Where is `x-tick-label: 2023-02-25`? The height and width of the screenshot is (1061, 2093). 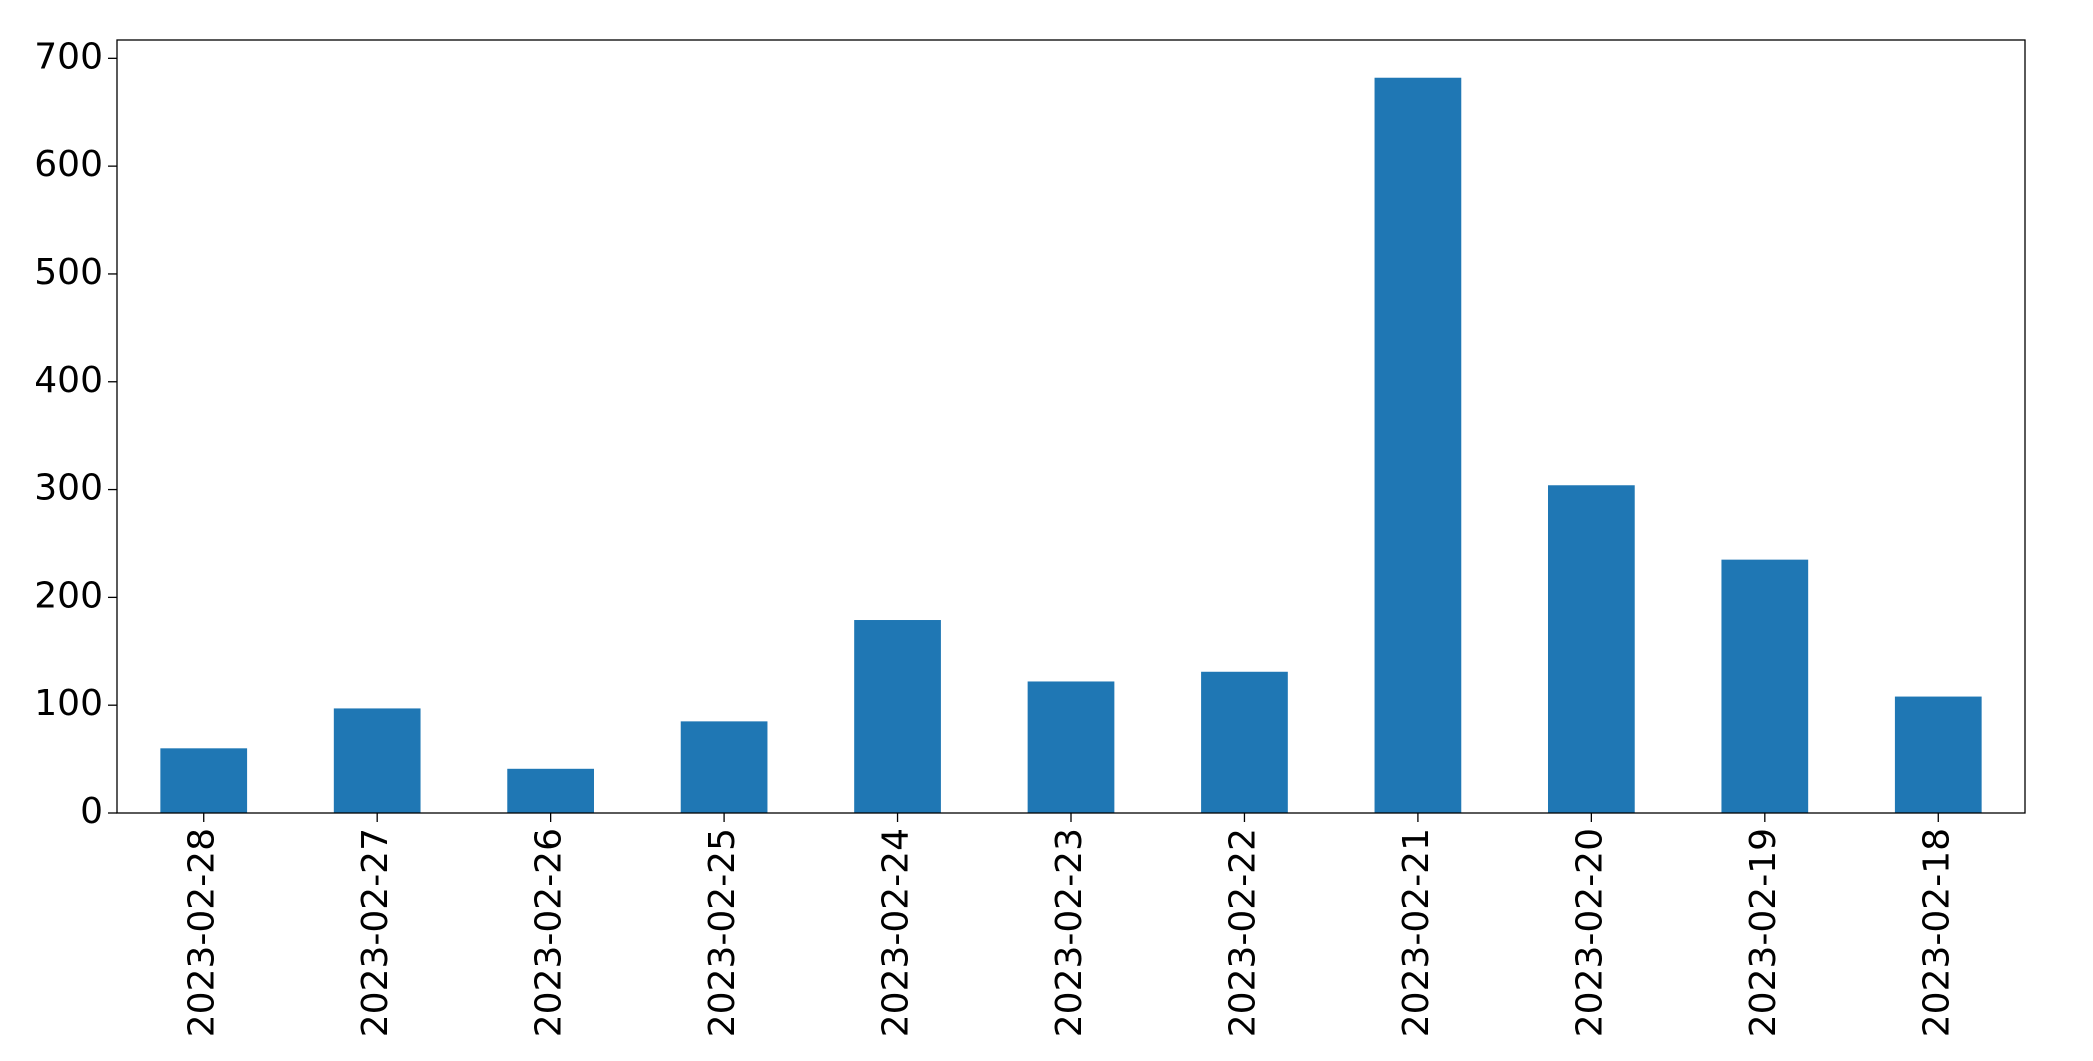 x-tick-label: 2023-02-25 is located at coordinates (722, 932).